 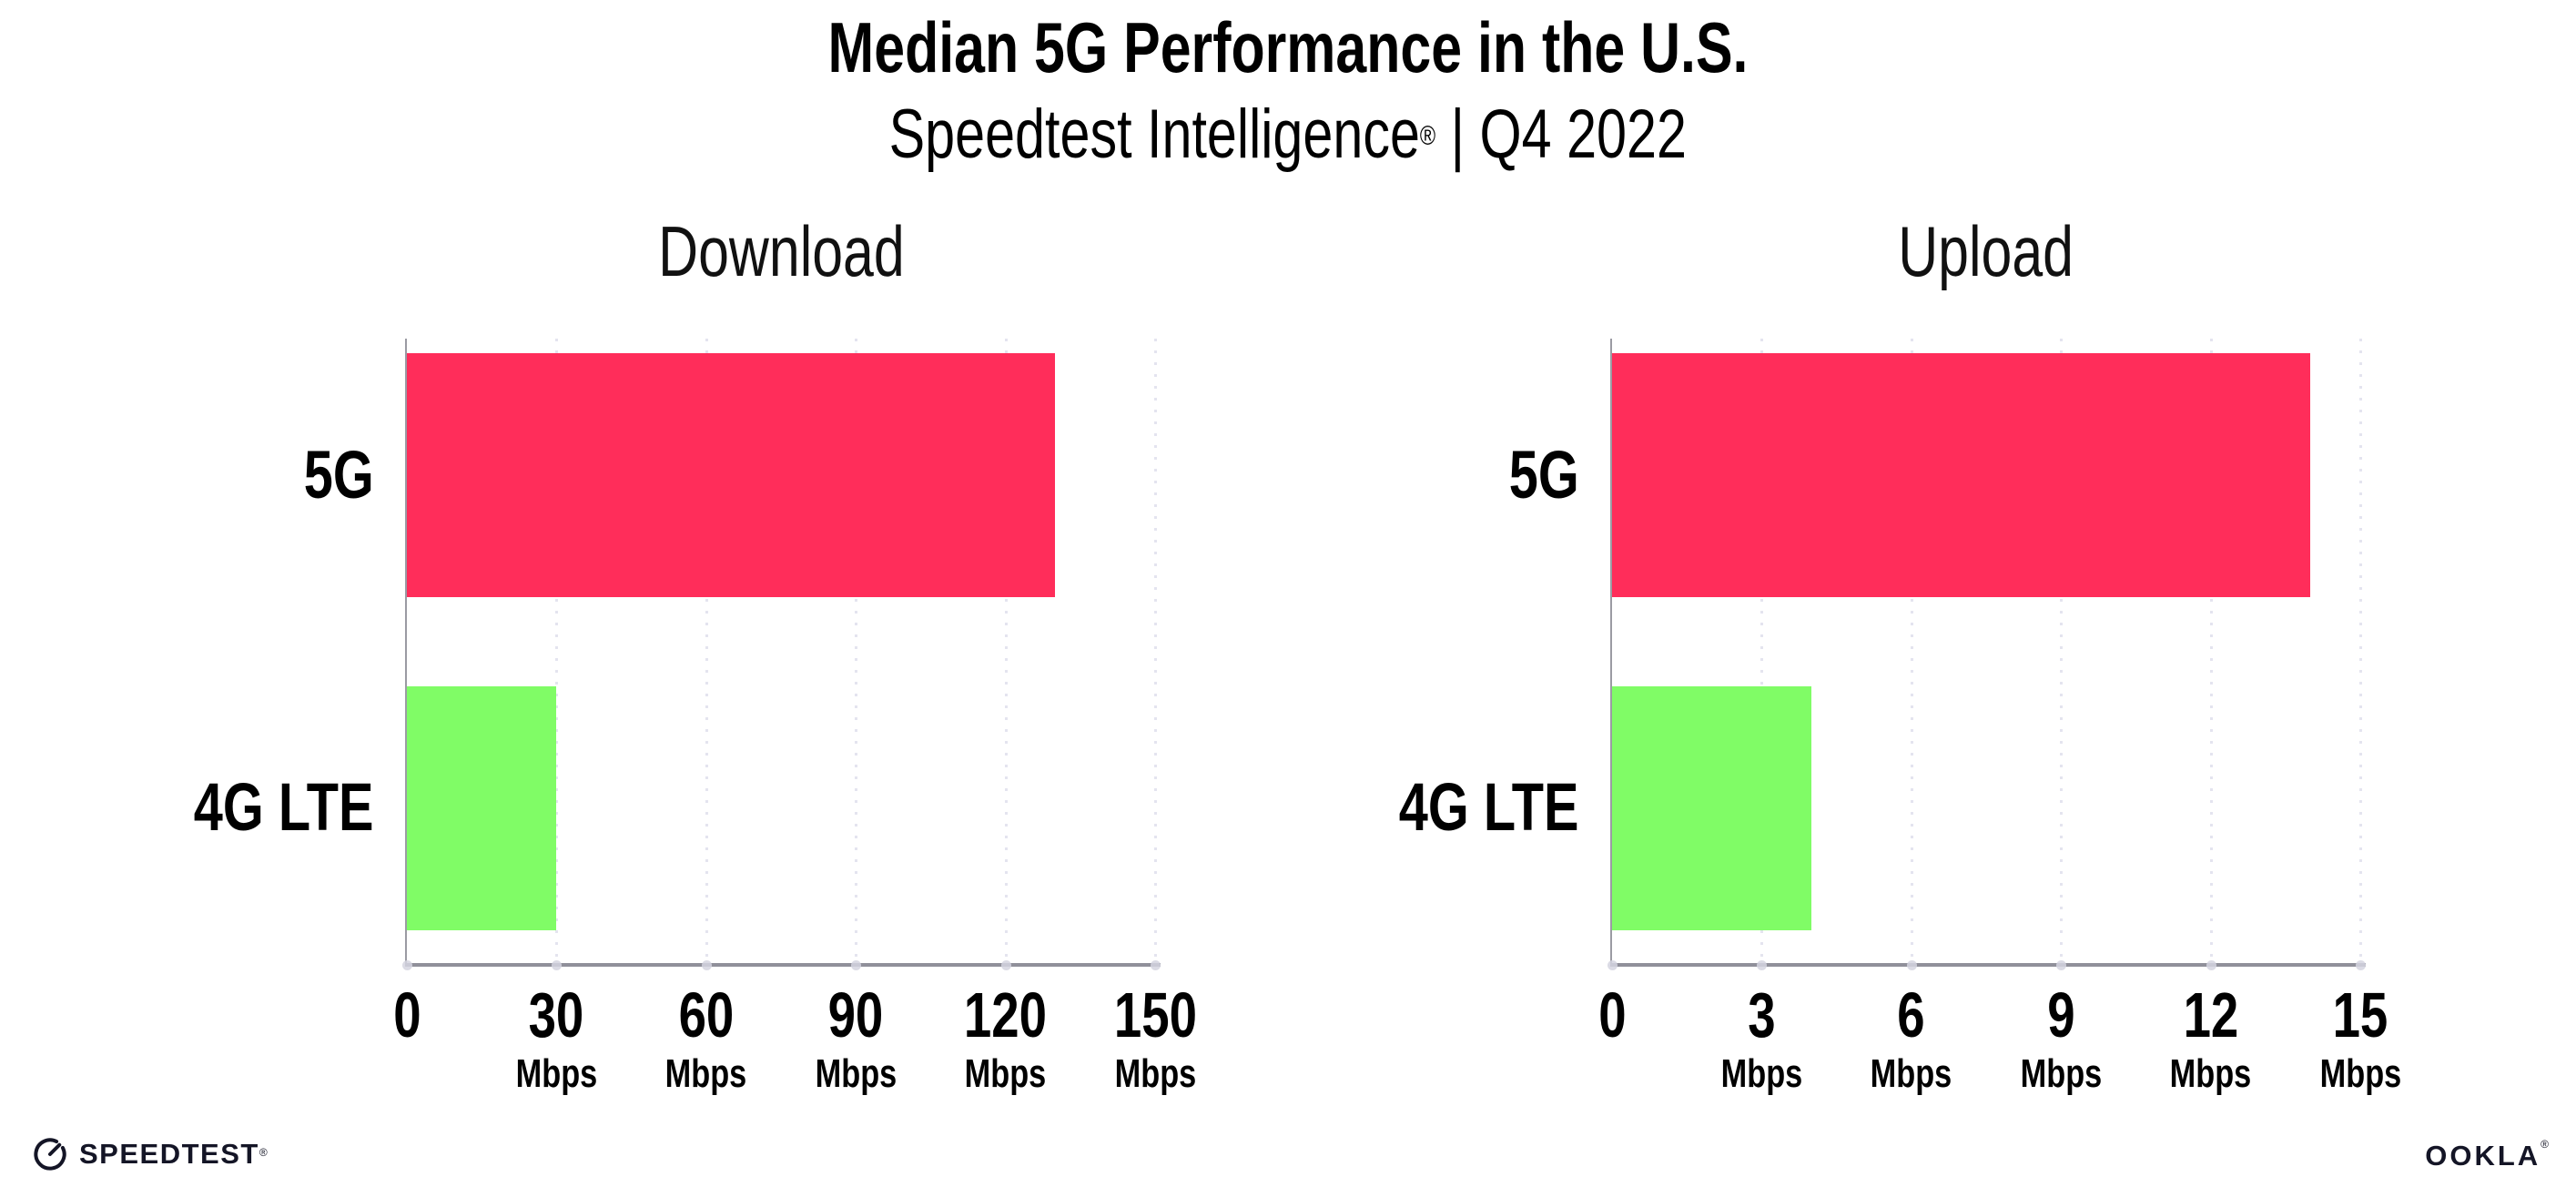 I want to click on speedtest-logo: SPEEDTEST ®, so click(x=150, y=1154).